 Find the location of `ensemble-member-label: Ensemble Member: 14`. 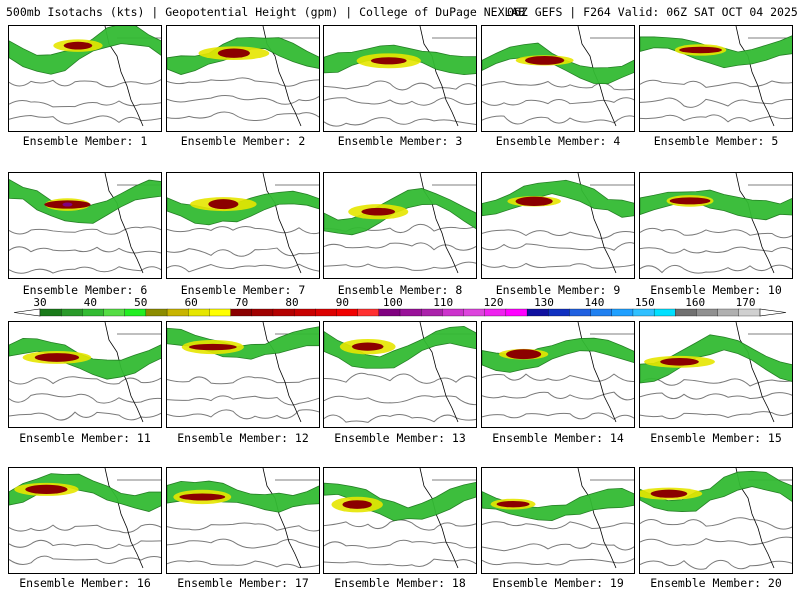

ensemble-member-label: Ensemble Member: 14 is located at coordinates (558, 438).